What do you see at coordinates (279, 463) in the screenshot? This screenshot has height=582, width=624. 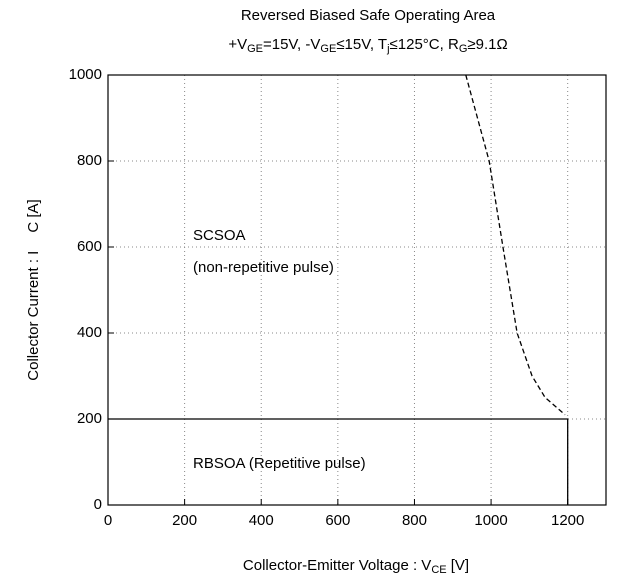 I see `annotation: RBSOA (Repetitive pulse)` at bounding box center [279, 463].